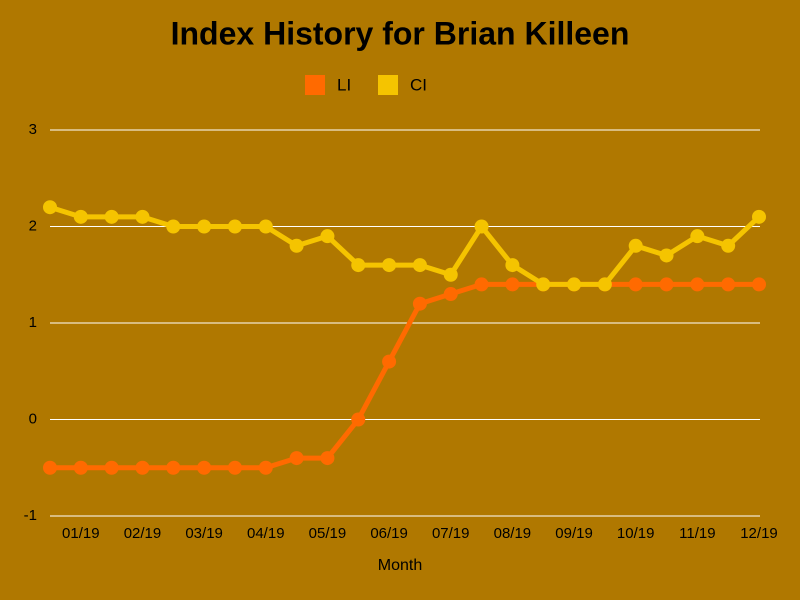 This screenshot has width=800, height=600. What do you see at coordinates (328, 533) in the screenshot?
I see `x-tick-label: 05/19` at bounding box center [328, 533].